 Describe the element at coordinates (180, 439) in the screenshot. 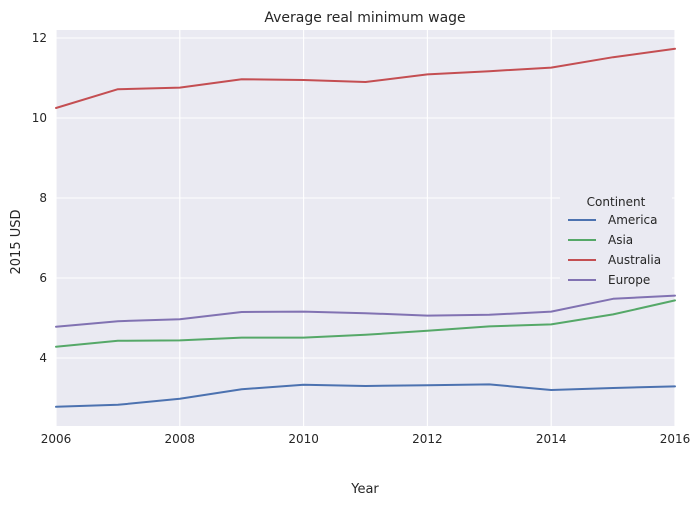

I see `x-tick-label: 2008` at that location.